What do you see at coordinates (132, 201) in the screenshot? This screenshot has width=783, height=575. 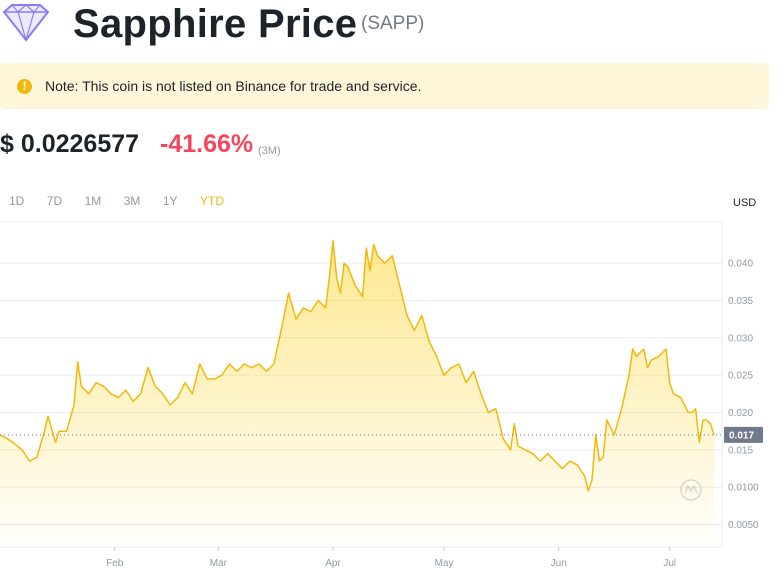 I see `tab-3m: 3M` at bounding box center [132, 201].